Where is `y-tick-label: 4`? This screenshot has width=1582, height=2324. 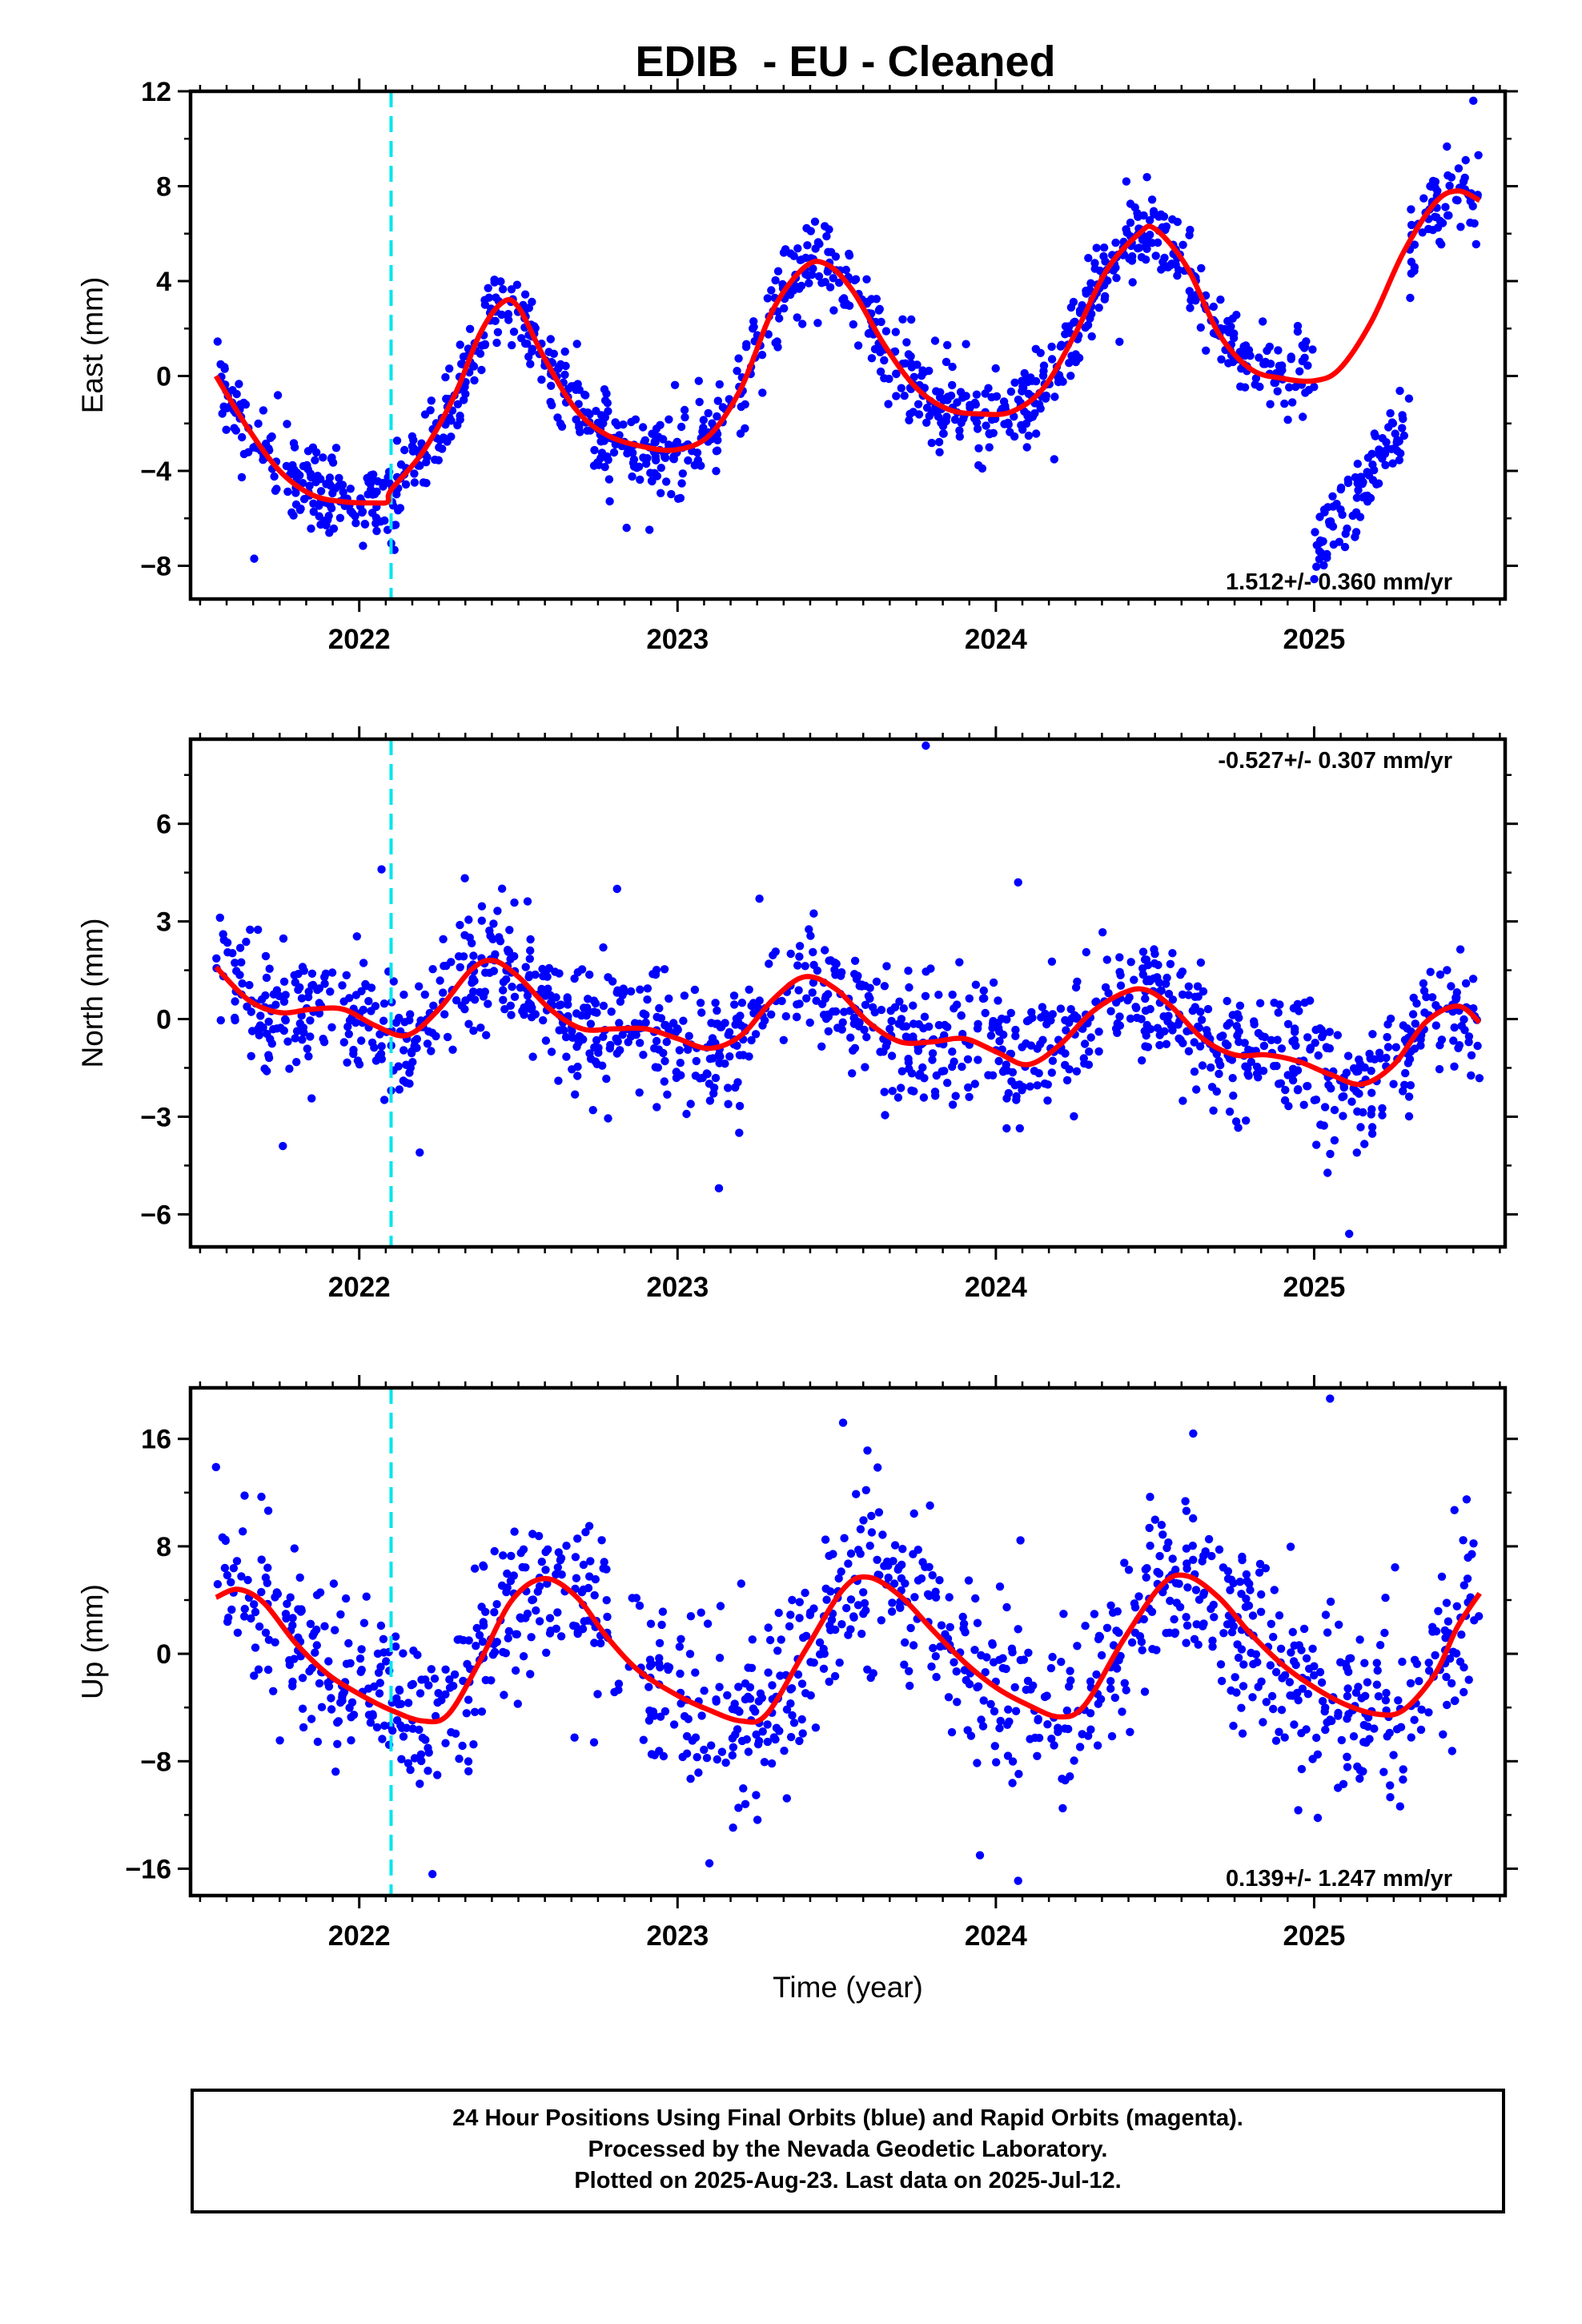
y-tick-label: 4 is located at coordinates (164, 282).